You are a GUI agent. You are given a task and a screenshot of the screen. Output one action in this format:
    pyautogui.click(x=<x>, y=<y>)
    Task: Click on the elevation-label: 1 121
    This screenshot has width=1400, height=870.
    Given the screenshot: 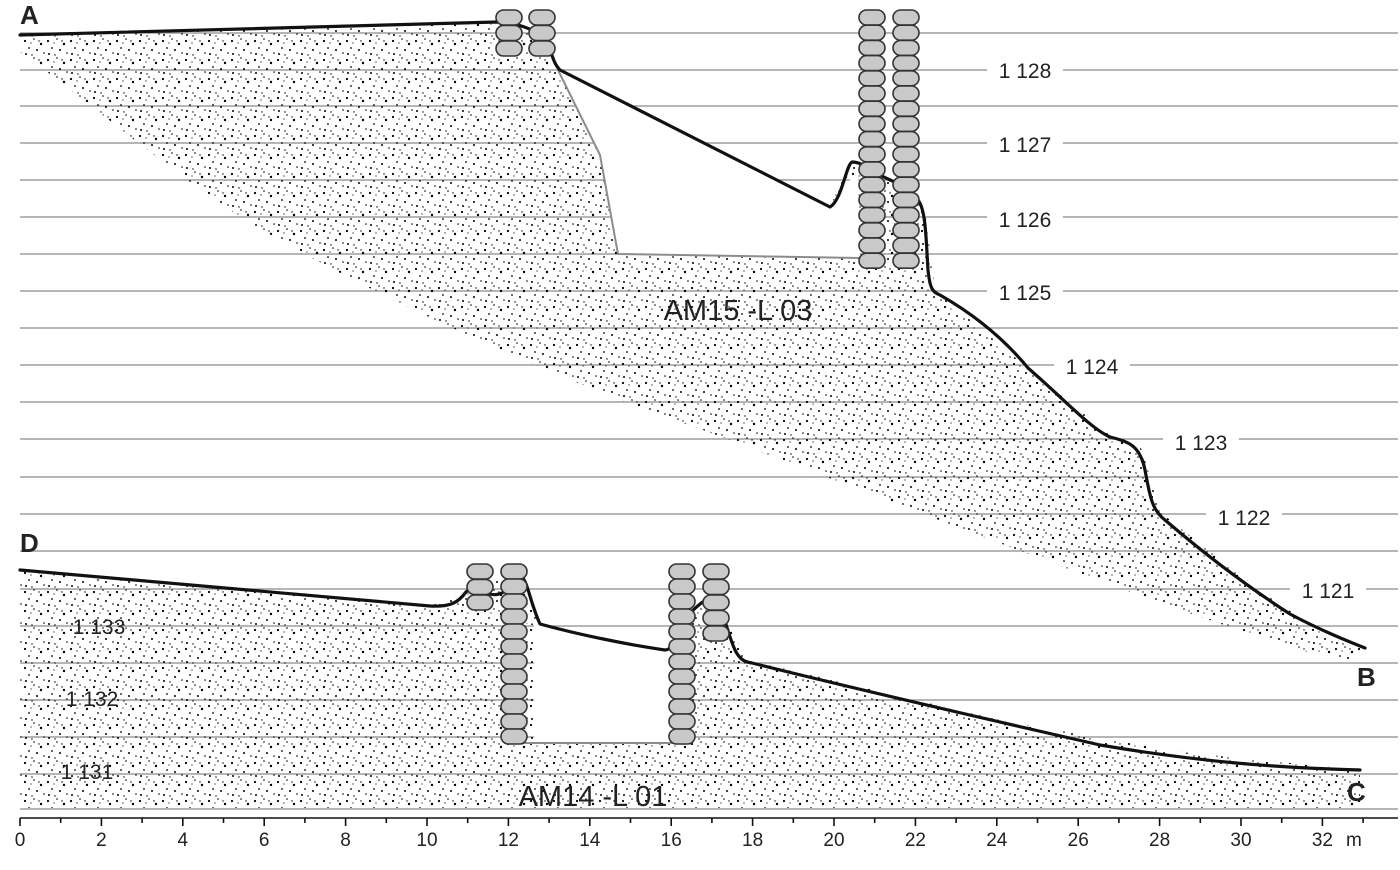 What is the action you would take?
    pyautogui.click(x=1328, y=591)
    